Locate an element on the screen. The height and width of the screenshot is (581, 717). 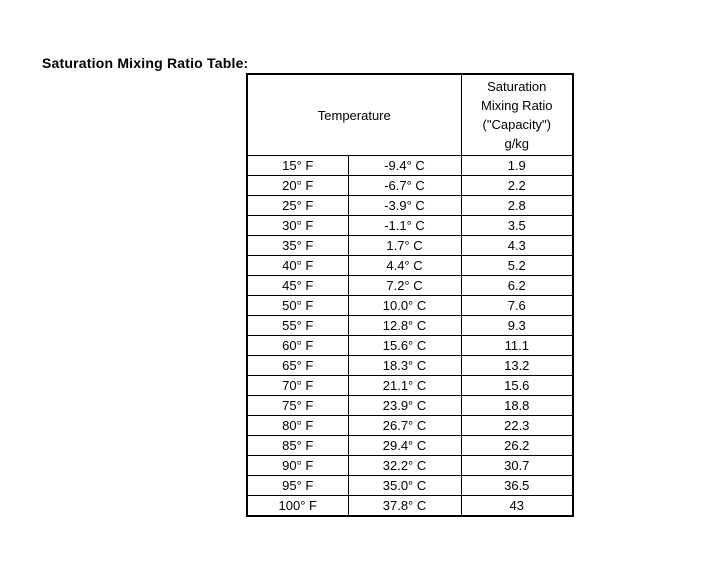
cell-fahrenheit: 65° F is located at coordinates (297, 365).